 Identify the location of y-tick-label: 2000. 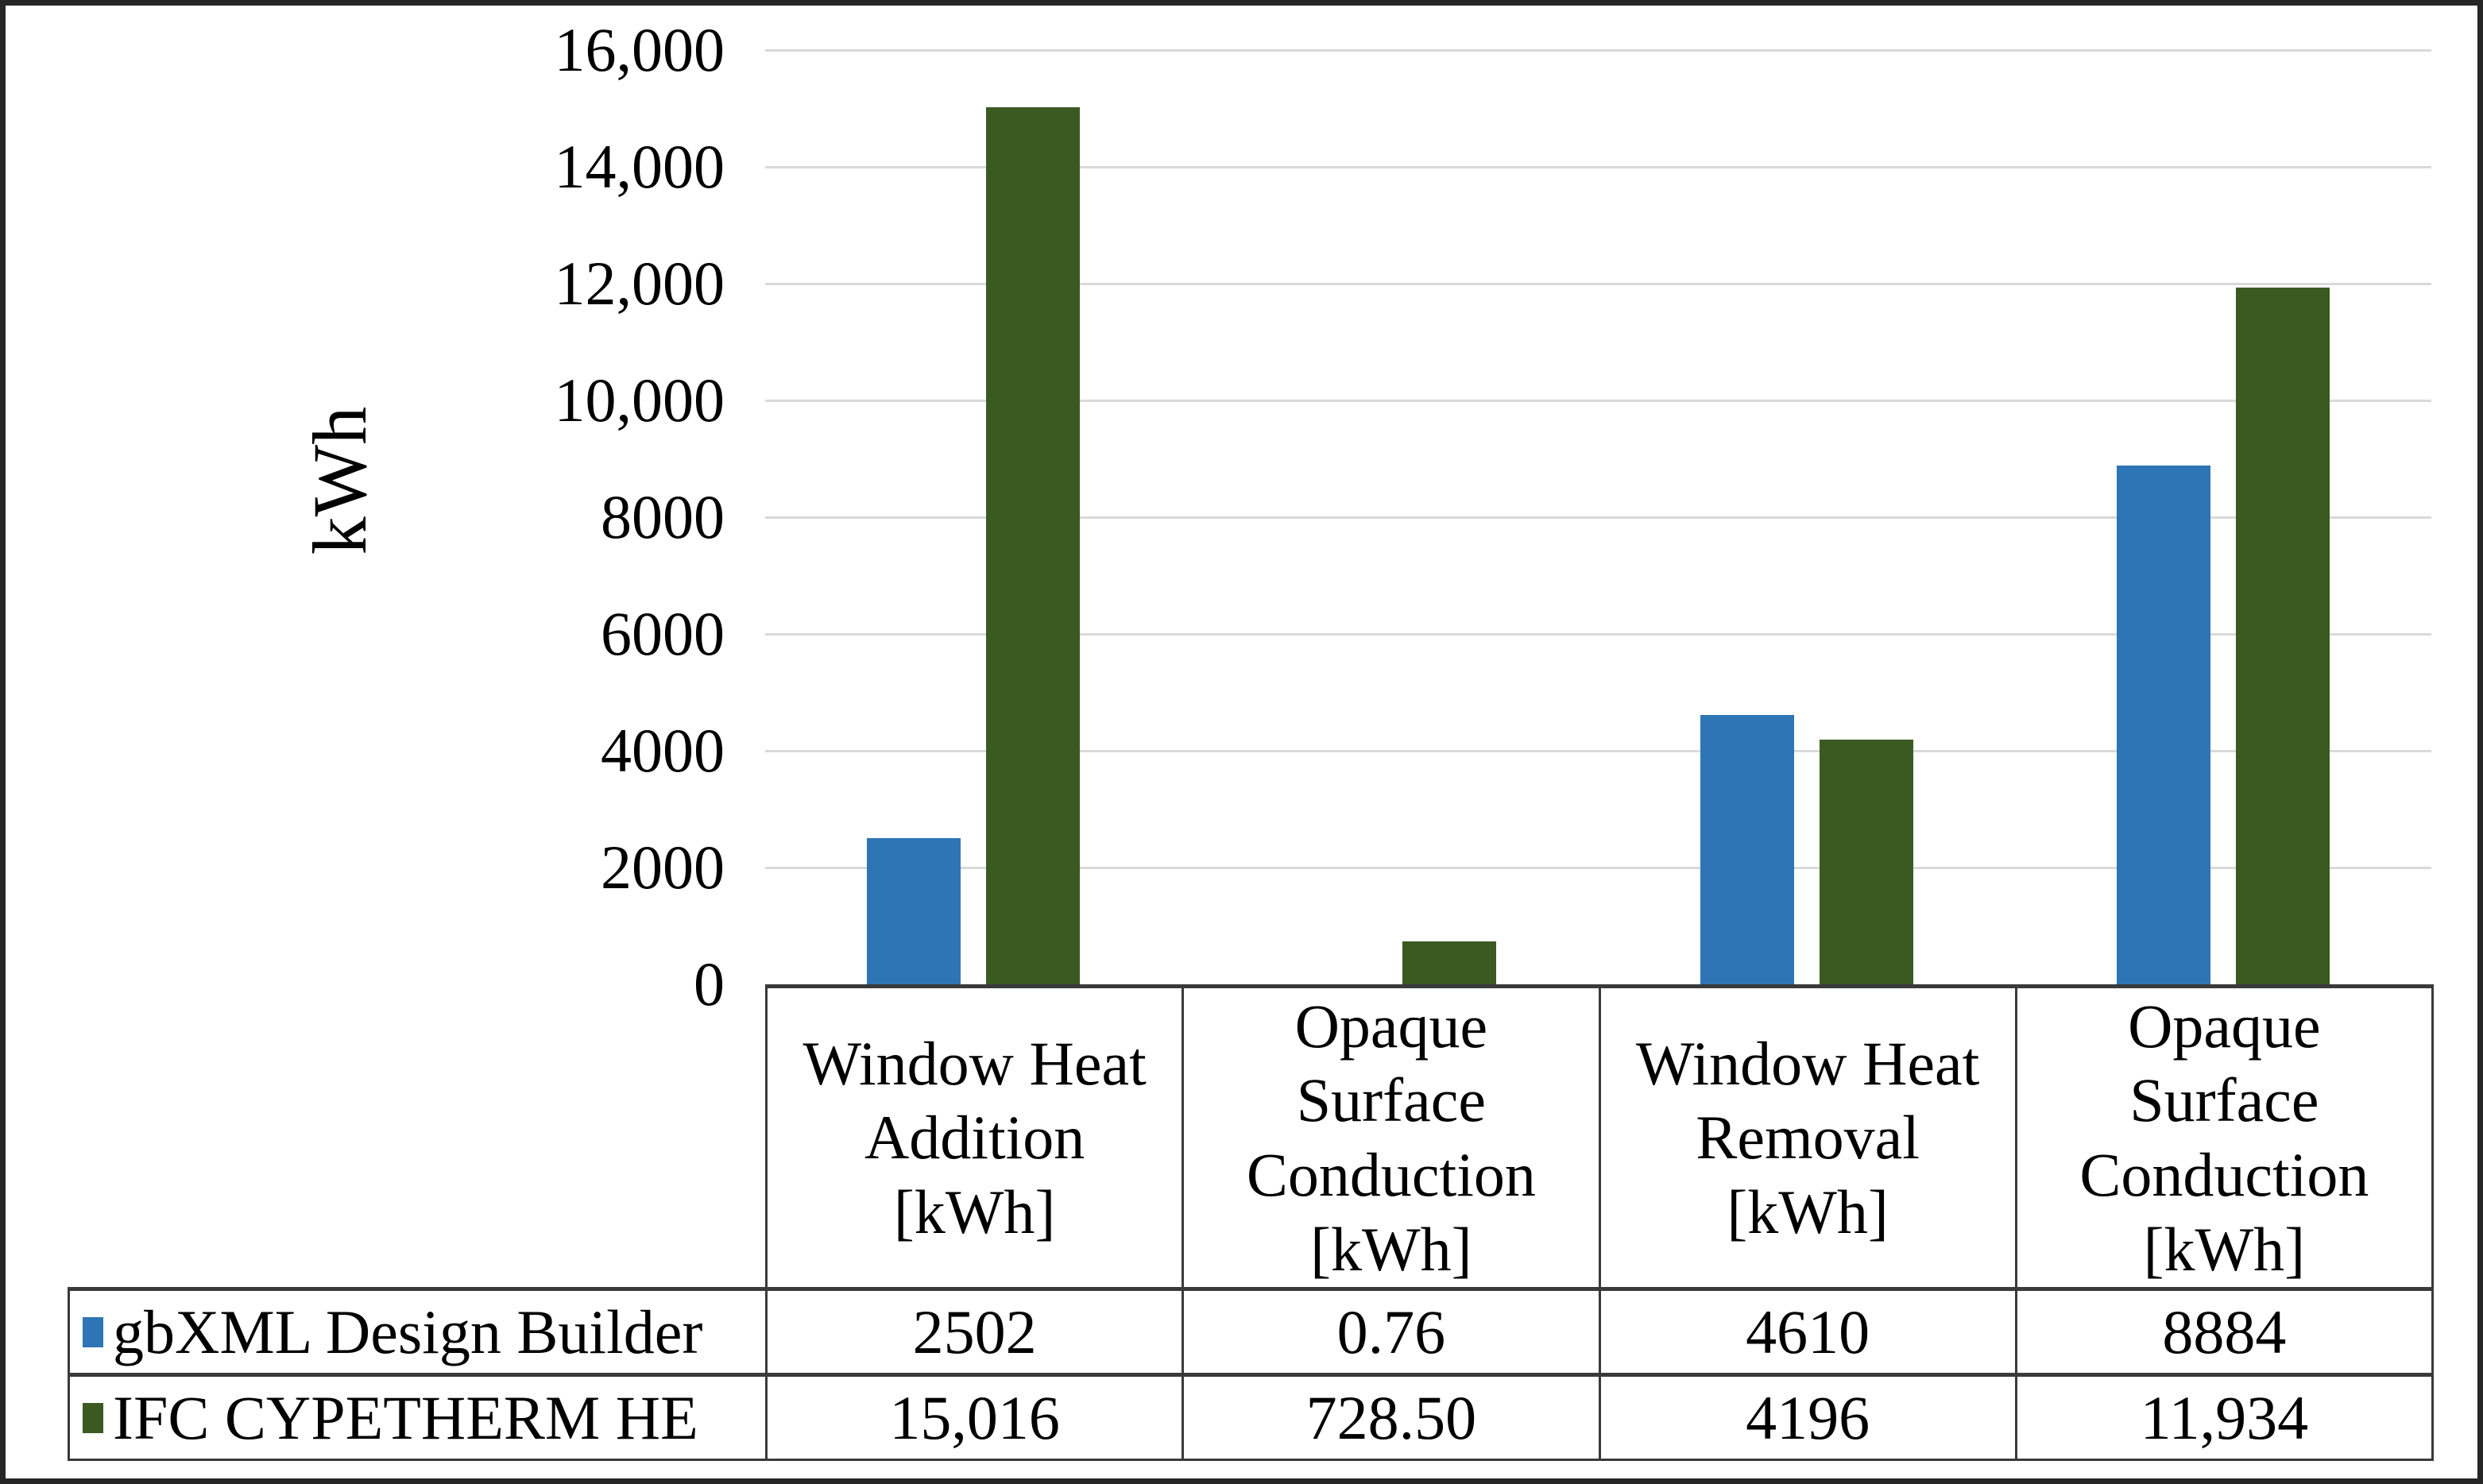
(663, 867).